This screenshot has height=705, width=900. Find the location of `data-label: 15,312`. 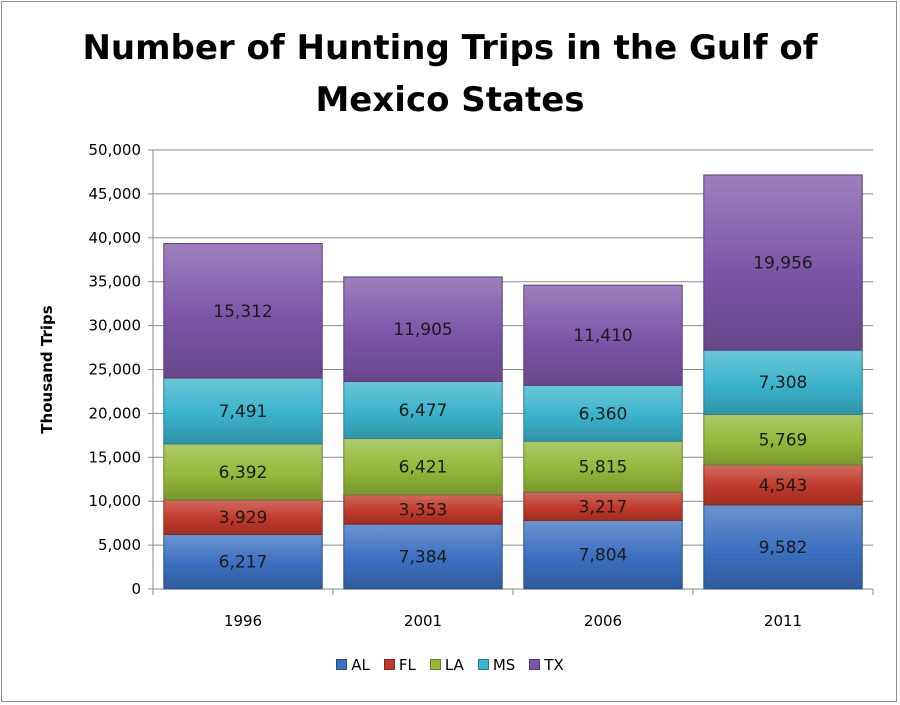

data-label: 15,312 is located at coordinates (242, 312).